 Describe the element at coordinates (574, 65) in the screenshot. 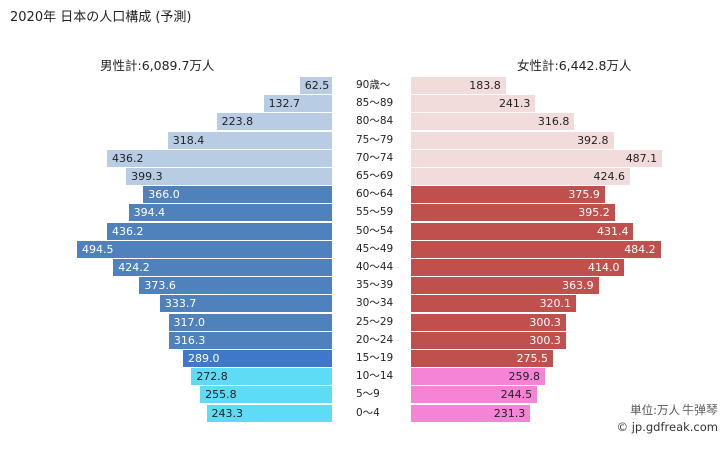

I see `female-total-label: 女性計:6,442.8万人` at that location.